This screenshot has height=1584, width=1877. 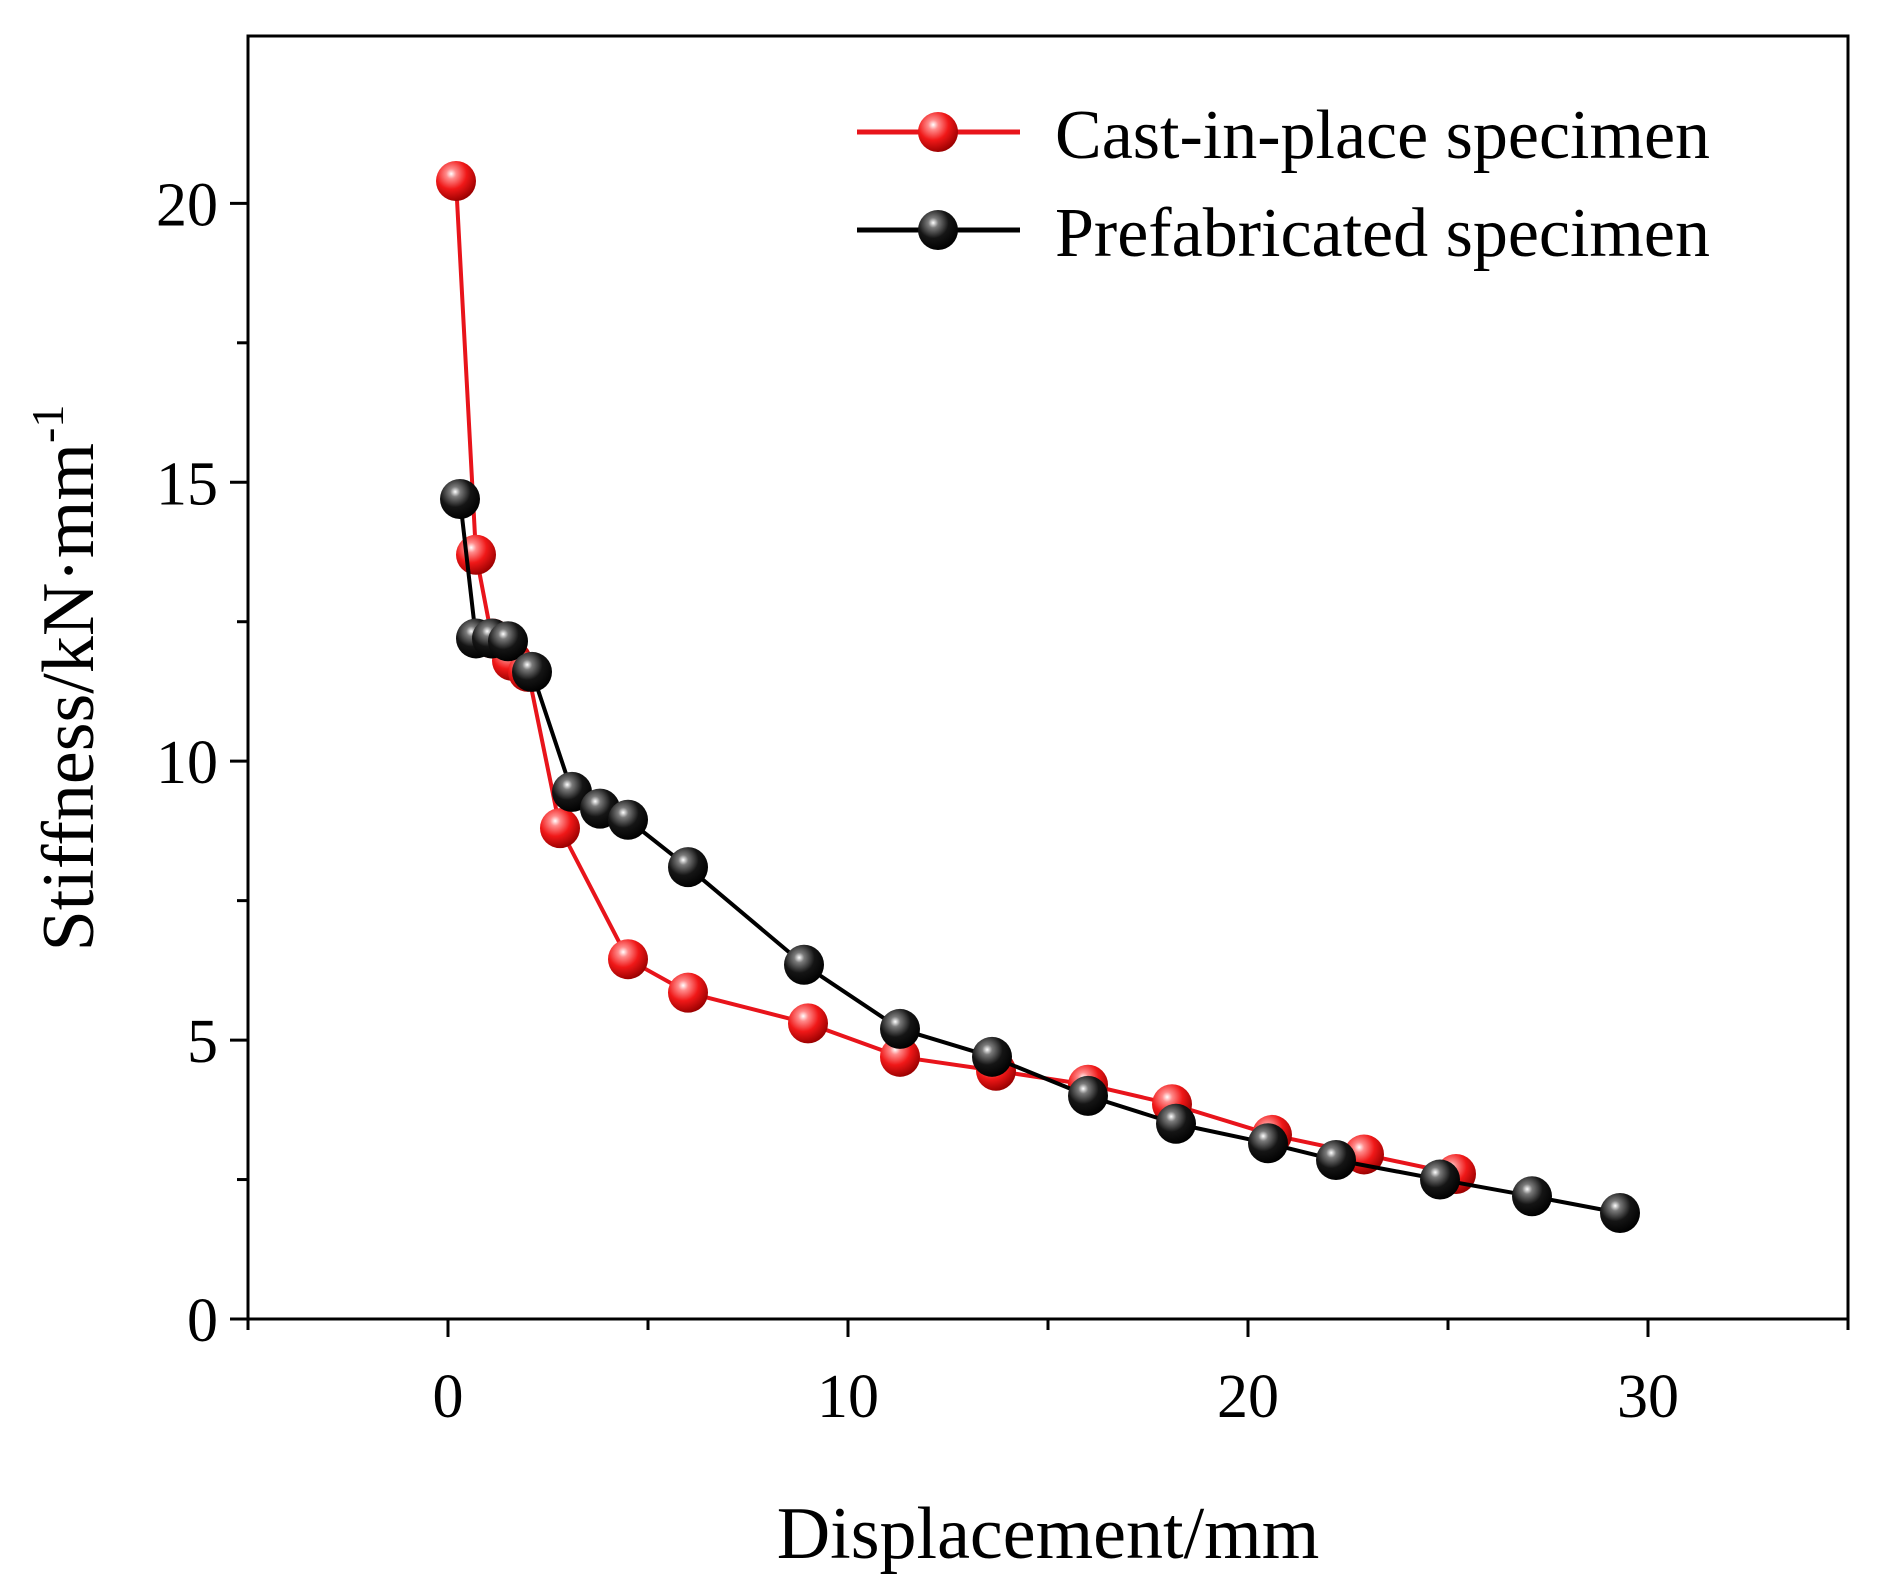 What do you see at coordinates (1056, 1397) in the screenshot?
I see `x-axis-tick-labels: 0 10 20 30` at bounding box center [1056, 1397].